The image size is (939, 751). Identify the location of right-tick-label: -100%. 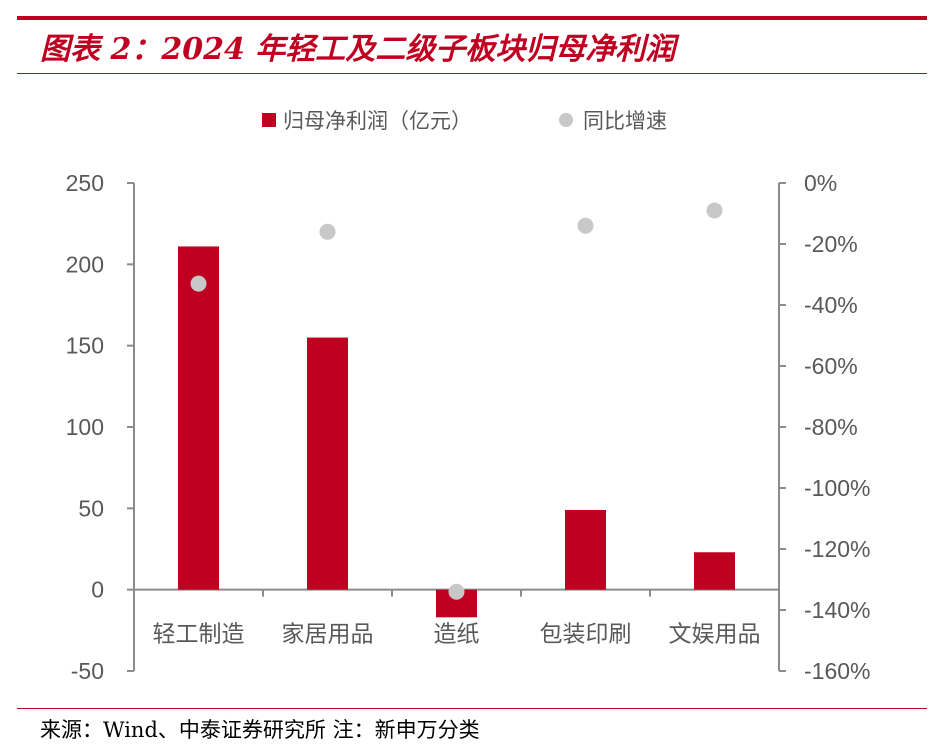
(837, 488).